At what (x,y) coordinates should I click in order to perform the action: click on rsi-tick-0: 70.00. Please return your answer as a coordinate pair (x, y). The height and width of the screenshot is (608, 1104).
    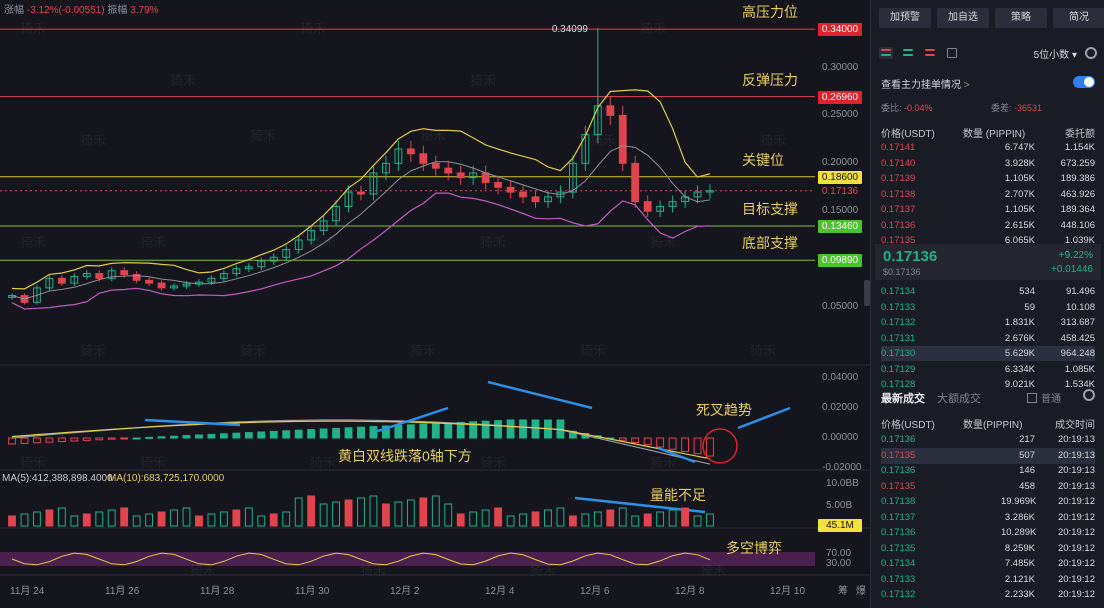
    Looking at the image, I should click on (839, 553).